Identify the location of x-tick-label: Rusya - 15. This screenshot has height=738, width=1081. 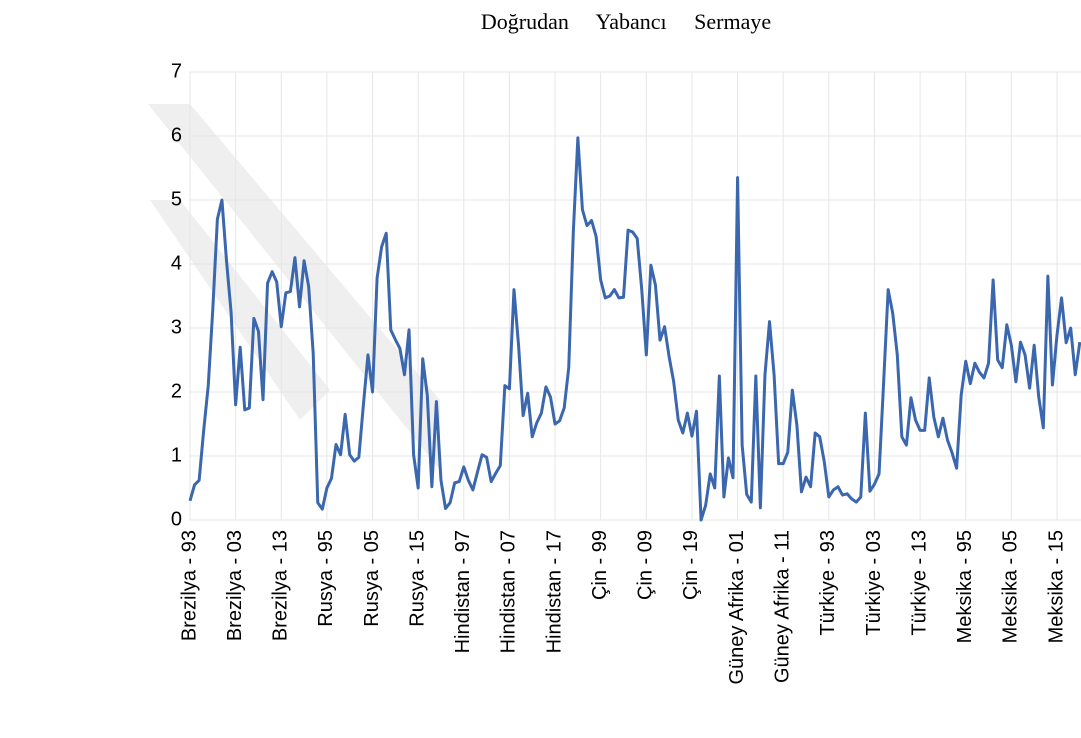
(417, 578).